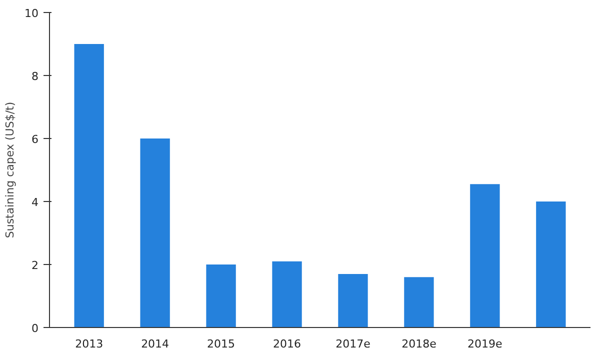 Image resolution: width=600 pixels, height=350 pixels. What do you see at coordinates (155, 344) in the screenshot?
I see `x-tick-label: 2014` at bounding box center [155, 344].